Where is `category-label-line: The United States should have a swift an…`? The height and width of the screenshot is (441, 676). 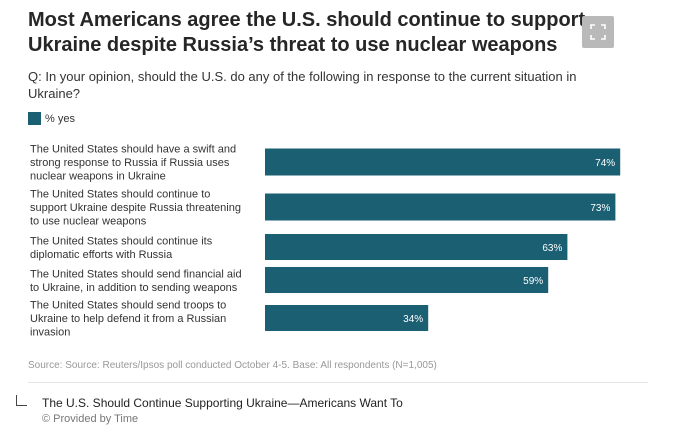 category-label-line: The United States should have a swift an… is located at coordinates (133, 150).